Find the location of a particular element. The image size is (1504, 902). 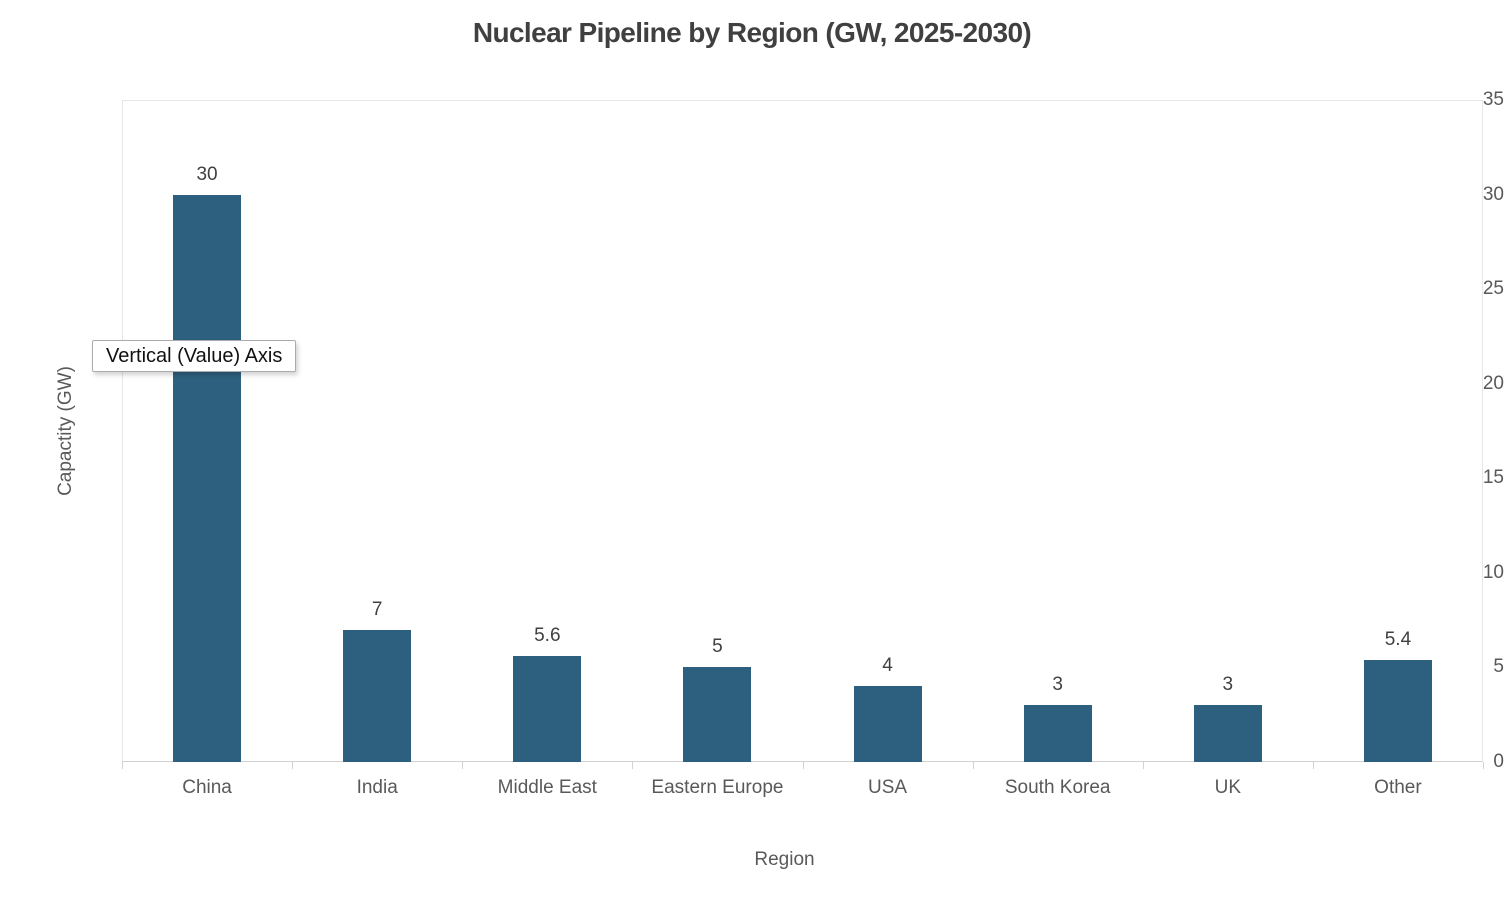

data-label: 4 is located at coordinates (887, 666).